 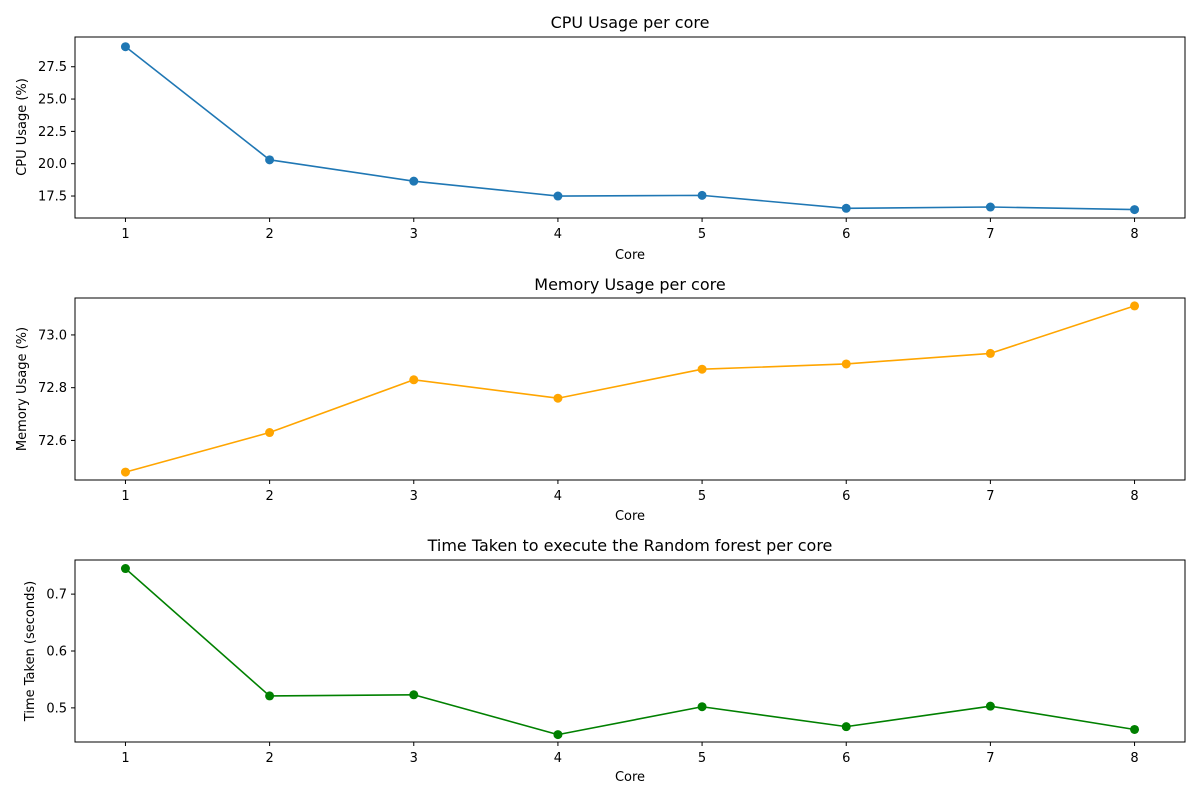 What do you see at coordinates (52, 132) in the screenshot?
I see `y-tick-label: 22.5` at bounding box center [52, 132].